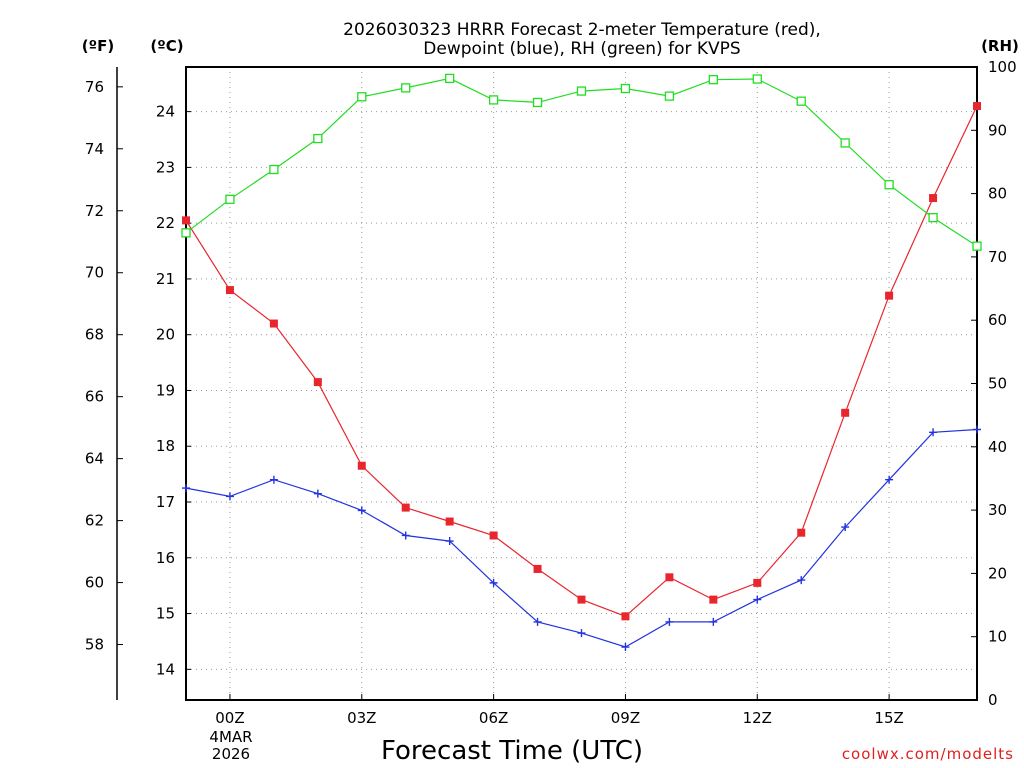  Describe the element at coordinates (165, 669) in the screenshot. I see `celsius-tick-label: 14` at that location.